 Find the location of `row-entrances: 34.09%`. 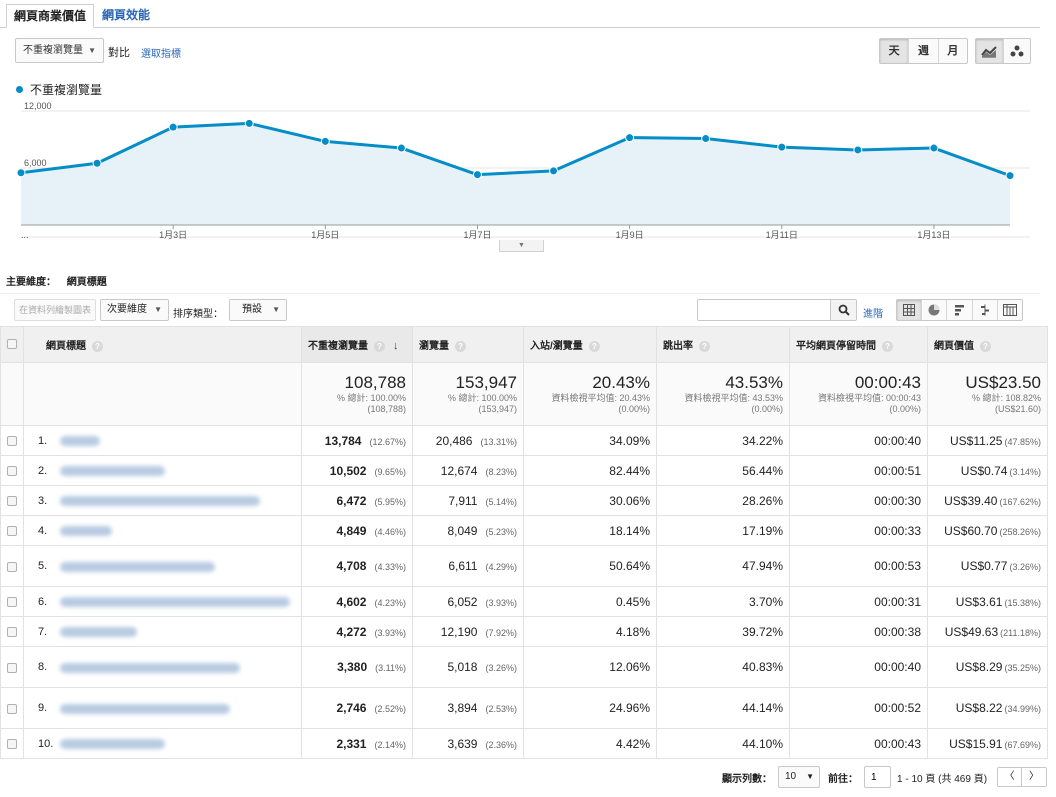

row-entrances: 34.09% is located at coordinates (590, 440).